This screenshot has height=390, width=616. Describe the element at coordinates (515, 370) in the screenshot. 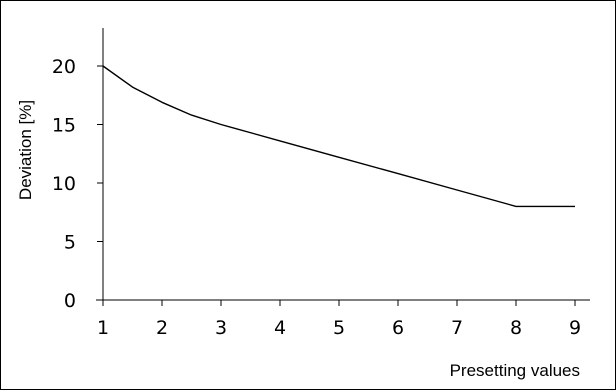

I see `x-axis-title: Presetting values` at that location.